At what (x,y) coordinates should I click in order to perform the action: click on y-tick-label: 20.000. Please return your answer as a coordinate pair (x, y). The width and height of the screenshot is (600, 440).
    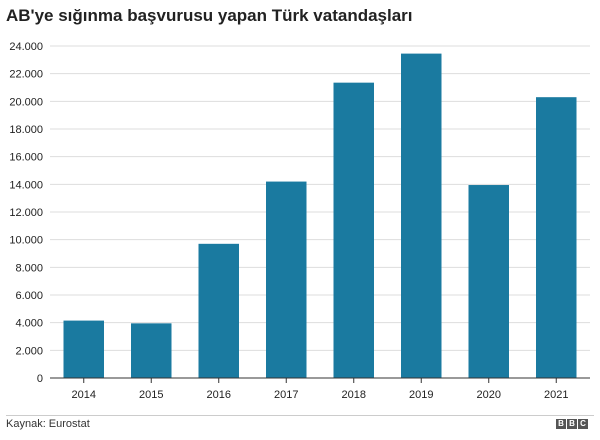
    Looking at the image, I should click on (26, 102).